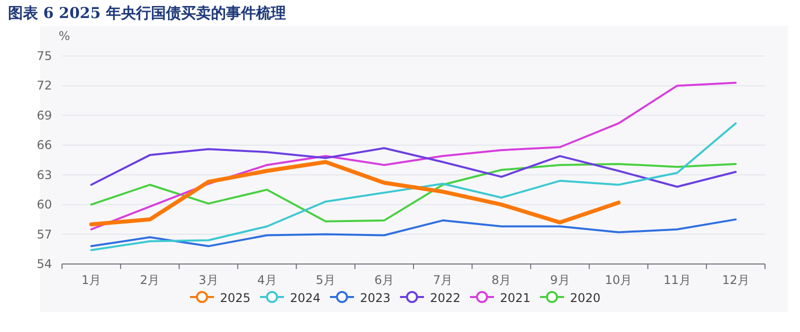 The width and height of the screenshot is (800, 332). I want to click on x-tick-label: 8月, so click(502, 280).